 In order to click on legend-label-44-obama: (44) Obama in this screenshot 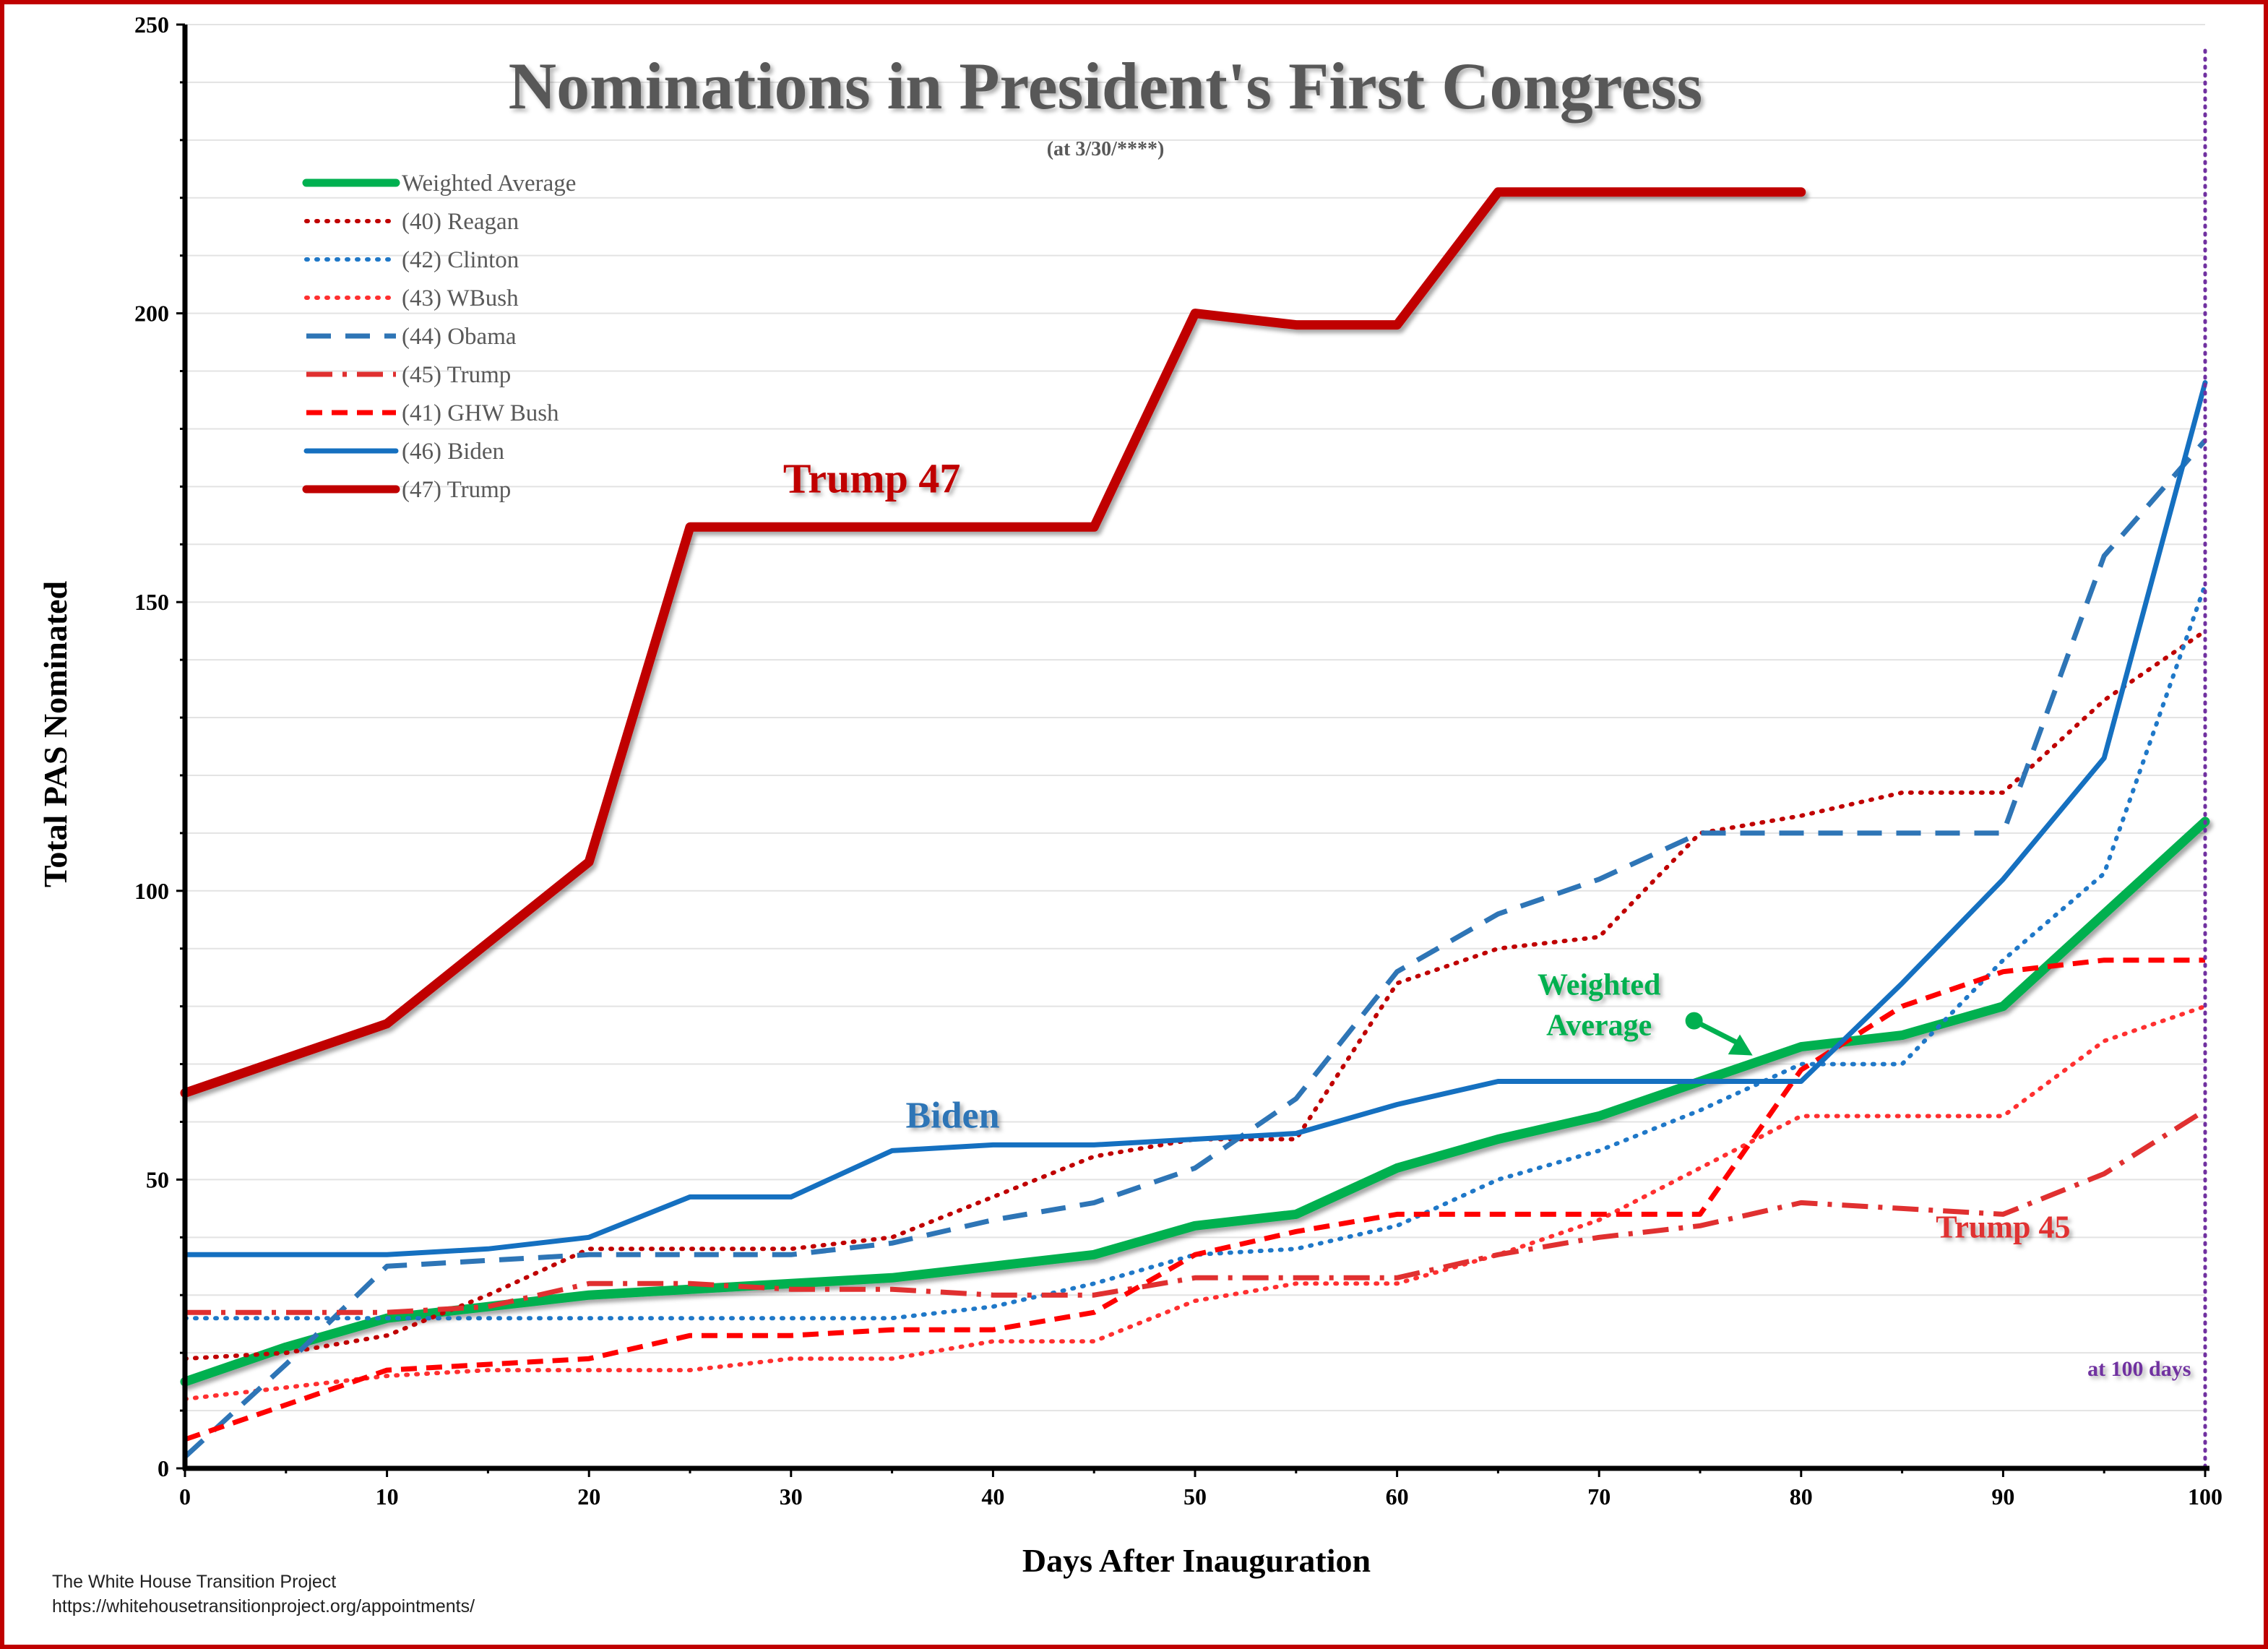, I will do `click(459, 337)`.